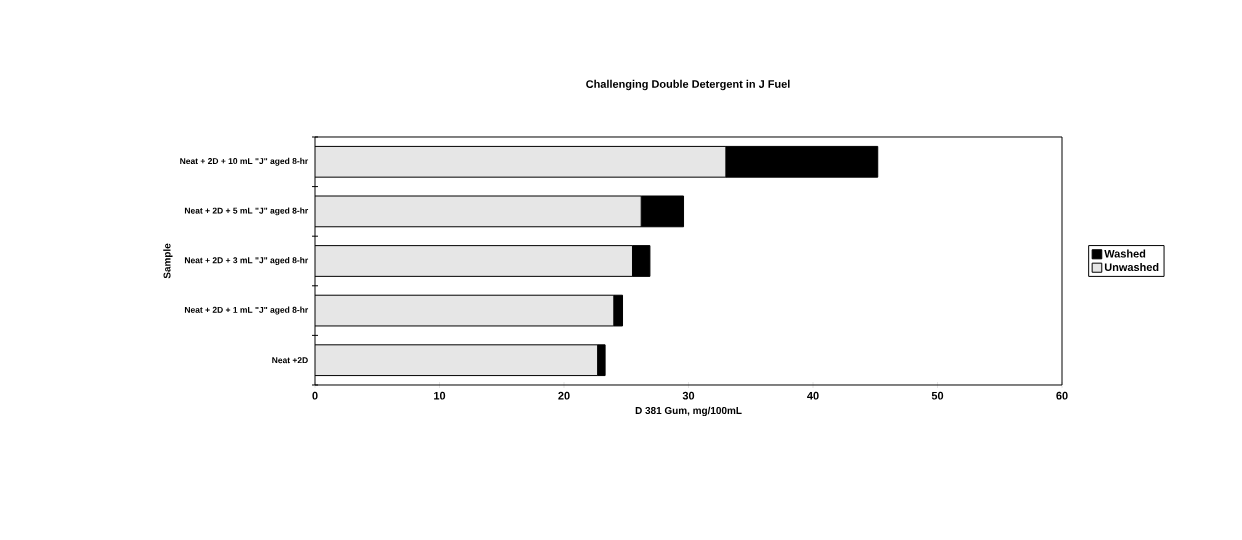  I want to click on x-tick-label: 60, so click(1062, 395).